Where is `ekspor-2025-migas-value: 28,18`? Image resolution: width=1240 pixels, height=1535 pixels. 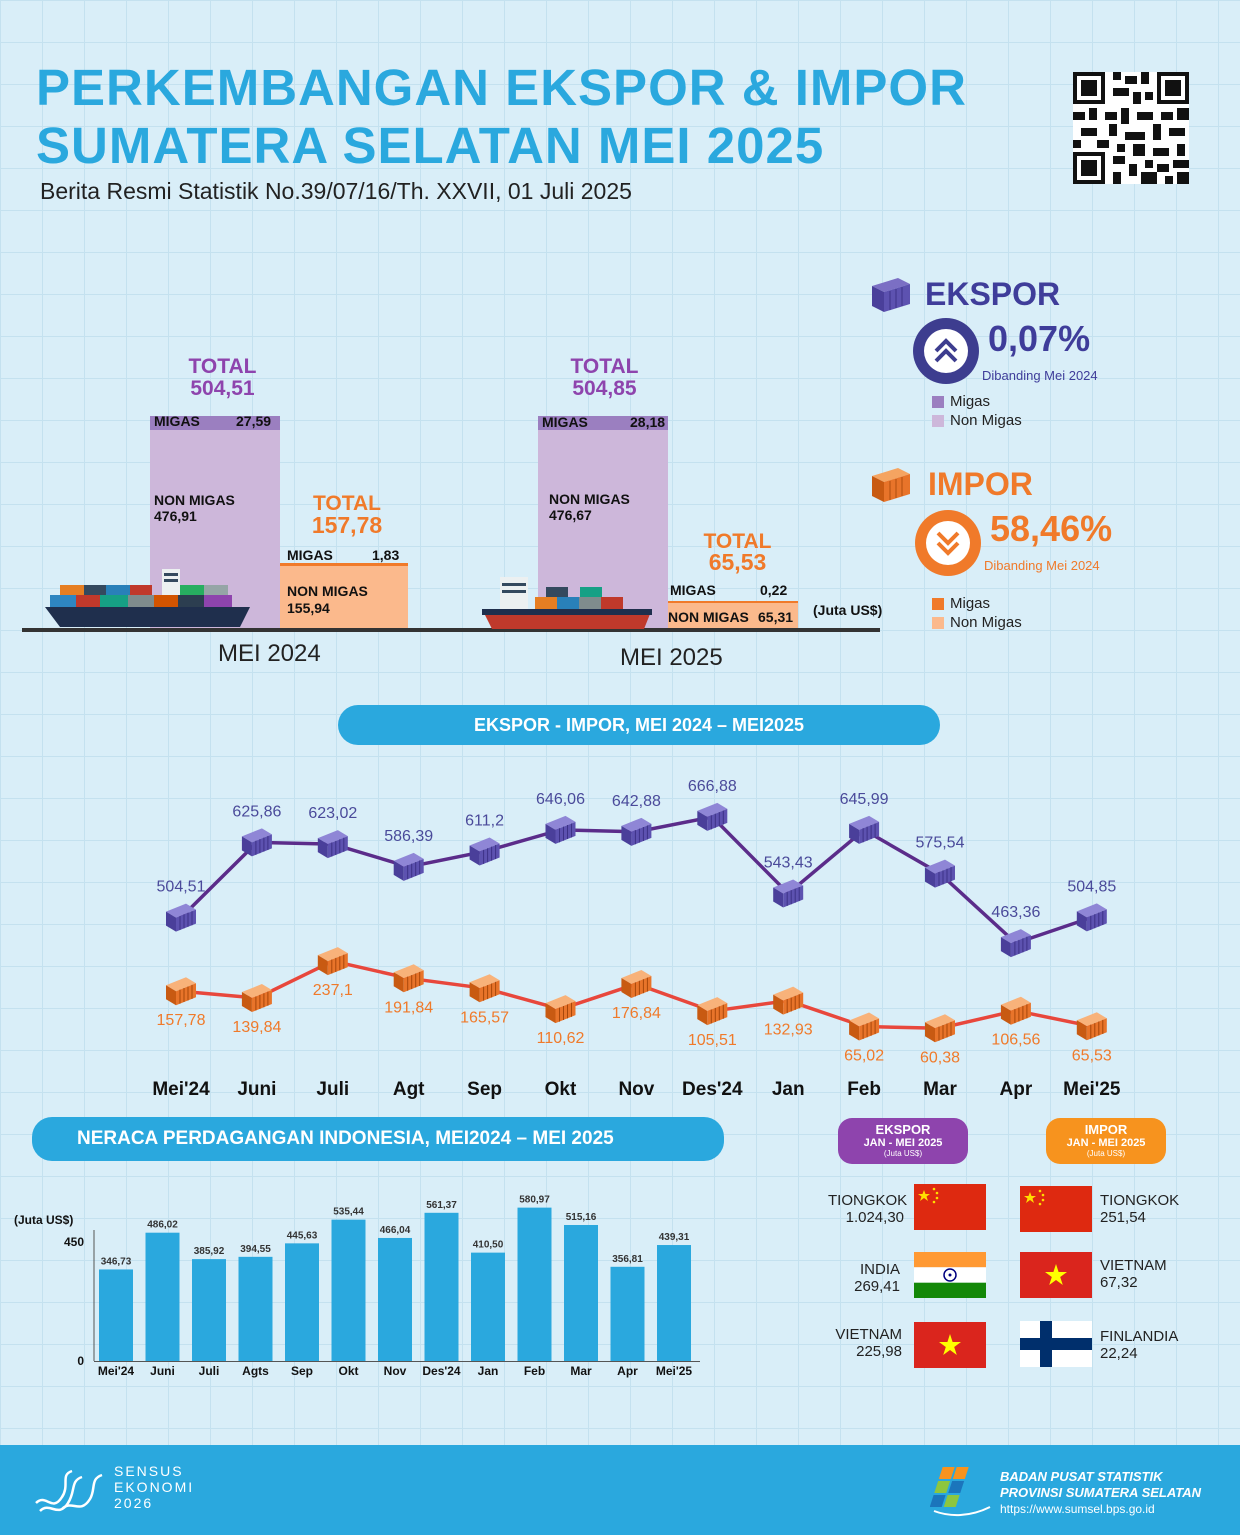
ekspor-2025-migas-value: 28,18 is located at coordinates (648, 422).